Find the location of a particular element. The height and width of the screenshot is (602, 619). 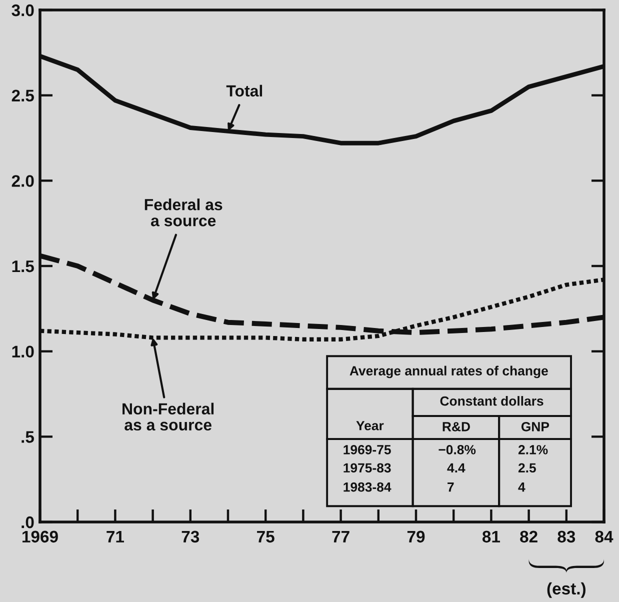

x-tick-label: 81 is located at coordinates (491, 536).